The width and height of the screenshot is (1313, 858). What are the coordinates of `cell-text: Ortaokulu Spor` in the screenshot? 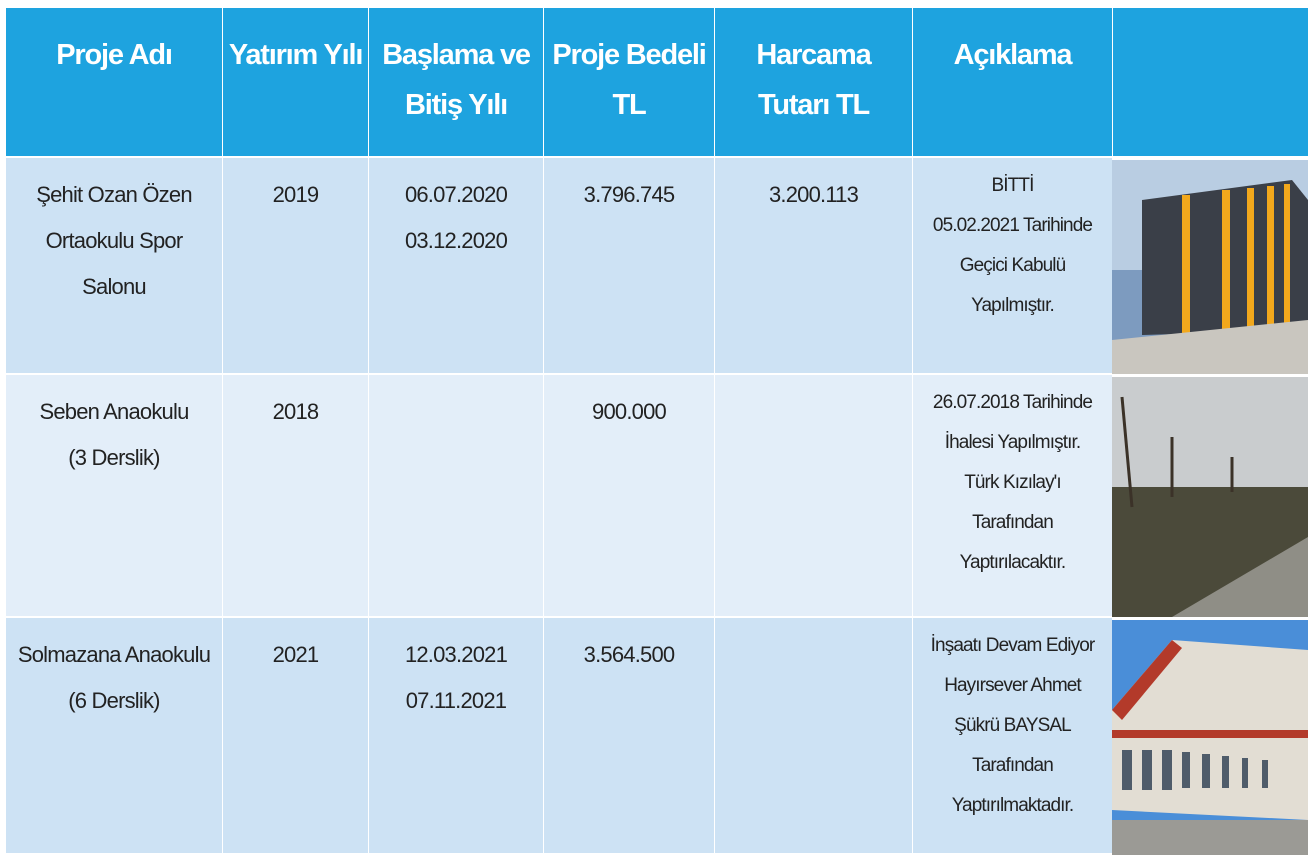 It's located at (114, 240).